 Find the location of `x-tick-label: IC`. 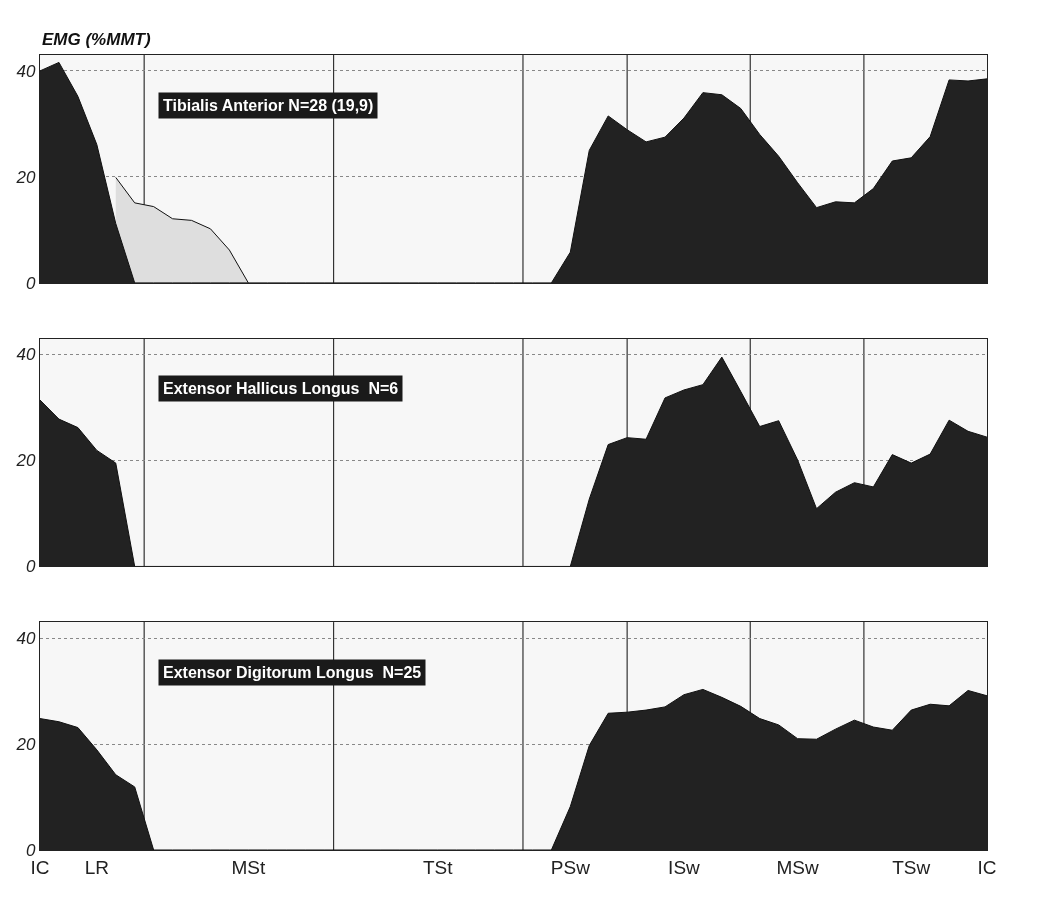

x-tick-label: IC is located at coordinates (987, 867).